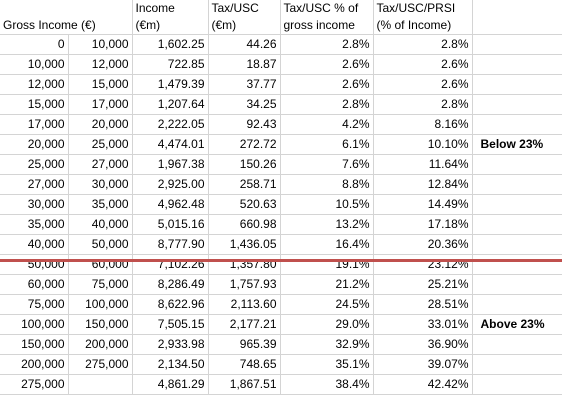 Image resolution: width=562 pixels, height=403 pixels. Describe the element at coordinates (244, 324) in the screenshot. I see `cell-tax: 2,177.21` at that location.